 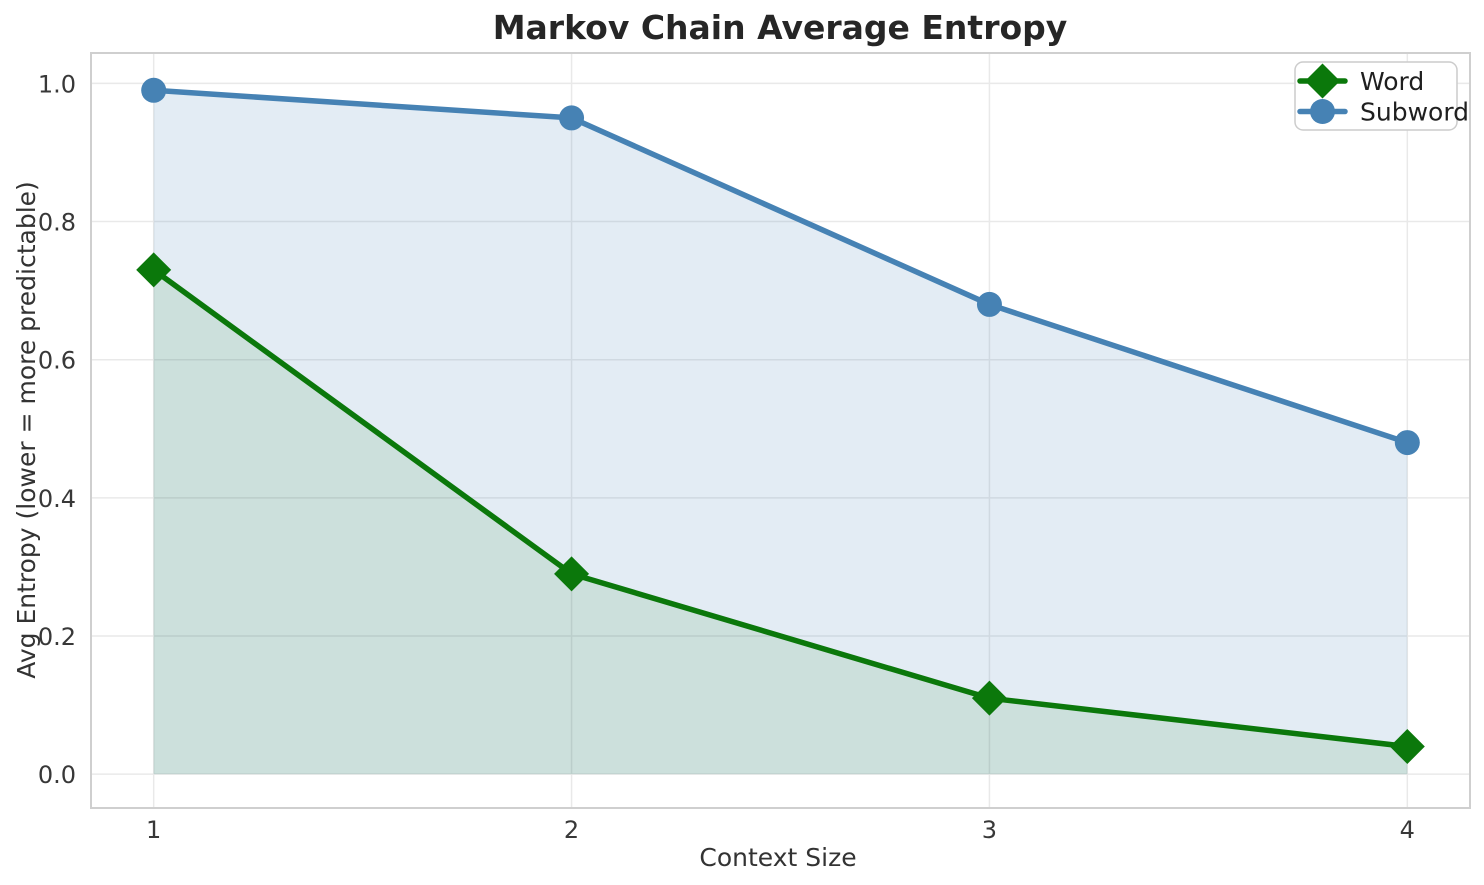 I want to click on y-tick-label: 0.2, so click(x=57, y=637).